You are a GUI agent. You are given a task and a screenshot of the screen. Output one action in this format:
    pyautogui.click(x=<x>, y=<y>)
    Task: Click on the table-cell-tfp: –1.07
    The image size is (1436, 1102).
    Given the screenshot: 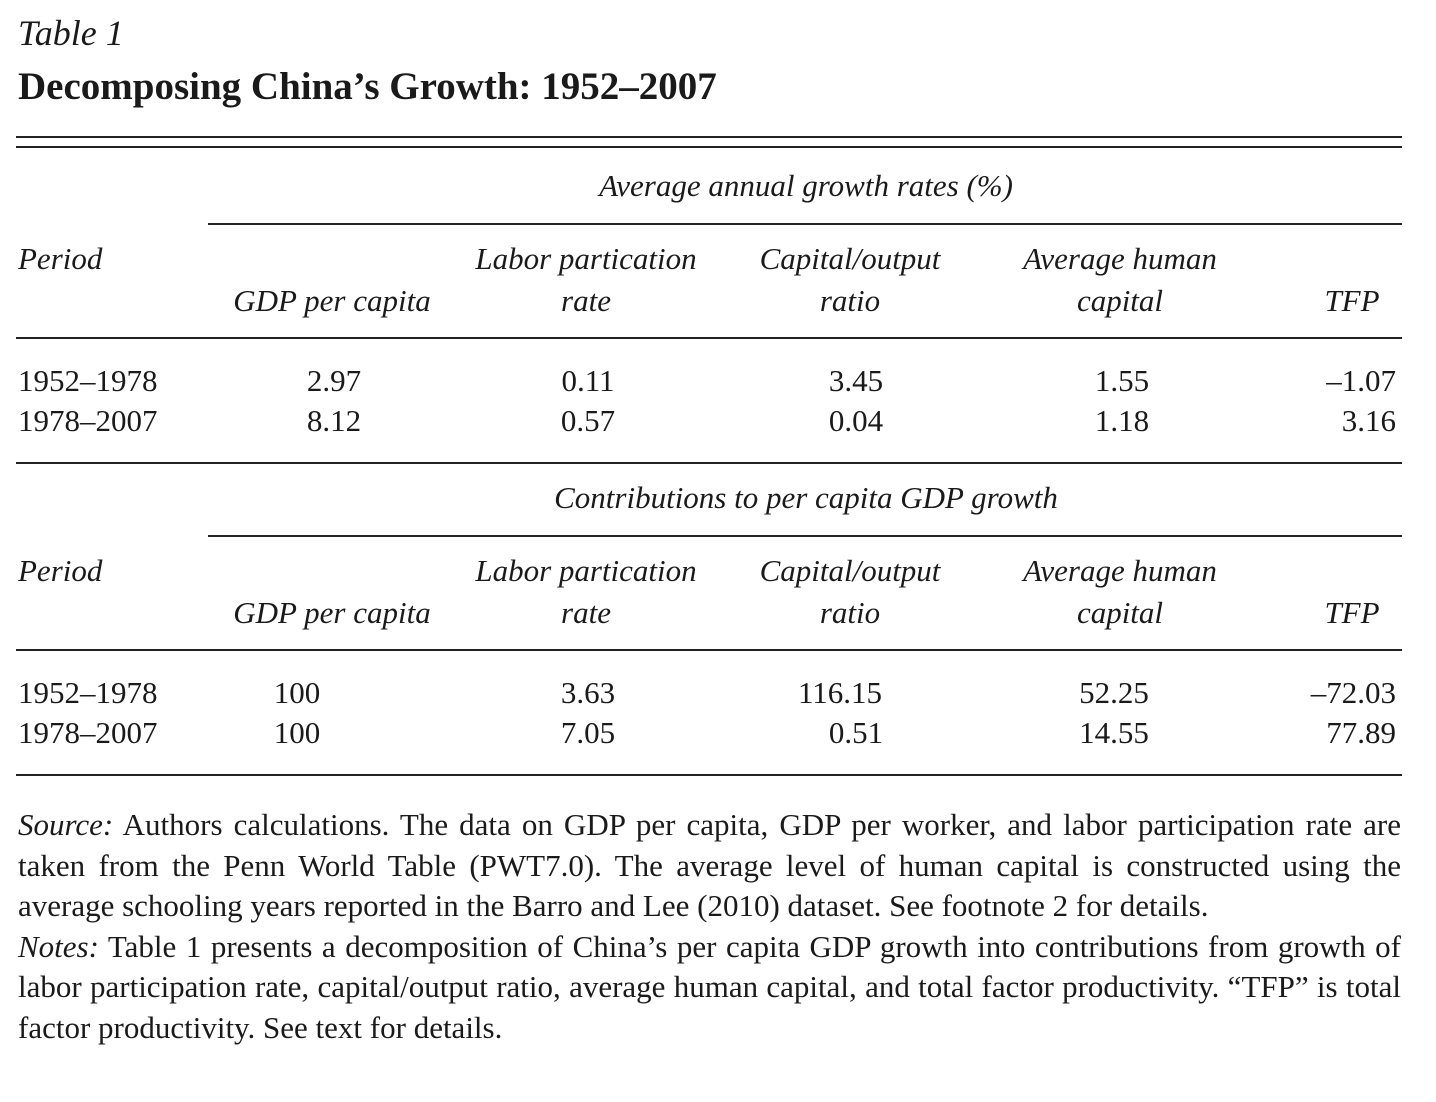 What is the action you would take?
    pyautogui.click(x=1361, y=380)
    